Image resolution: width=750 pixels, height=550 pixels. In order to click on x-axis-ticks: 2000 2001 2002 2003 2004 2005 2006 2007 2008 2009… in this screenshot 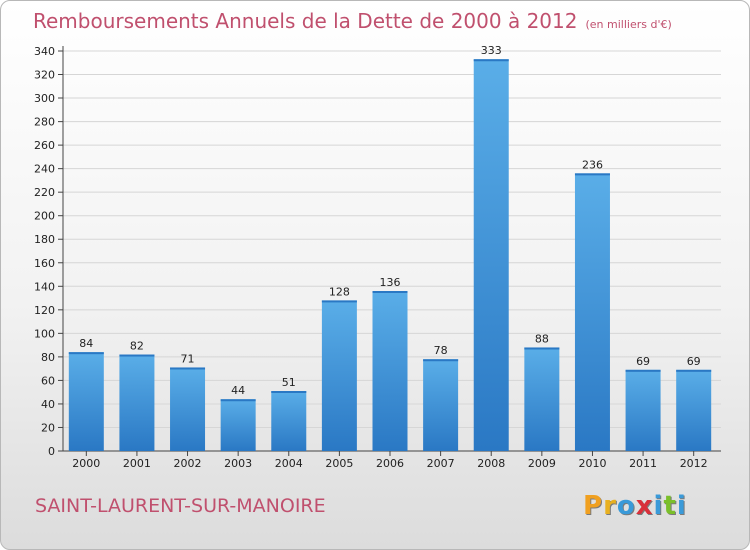, I will do `click(390, 460)`.